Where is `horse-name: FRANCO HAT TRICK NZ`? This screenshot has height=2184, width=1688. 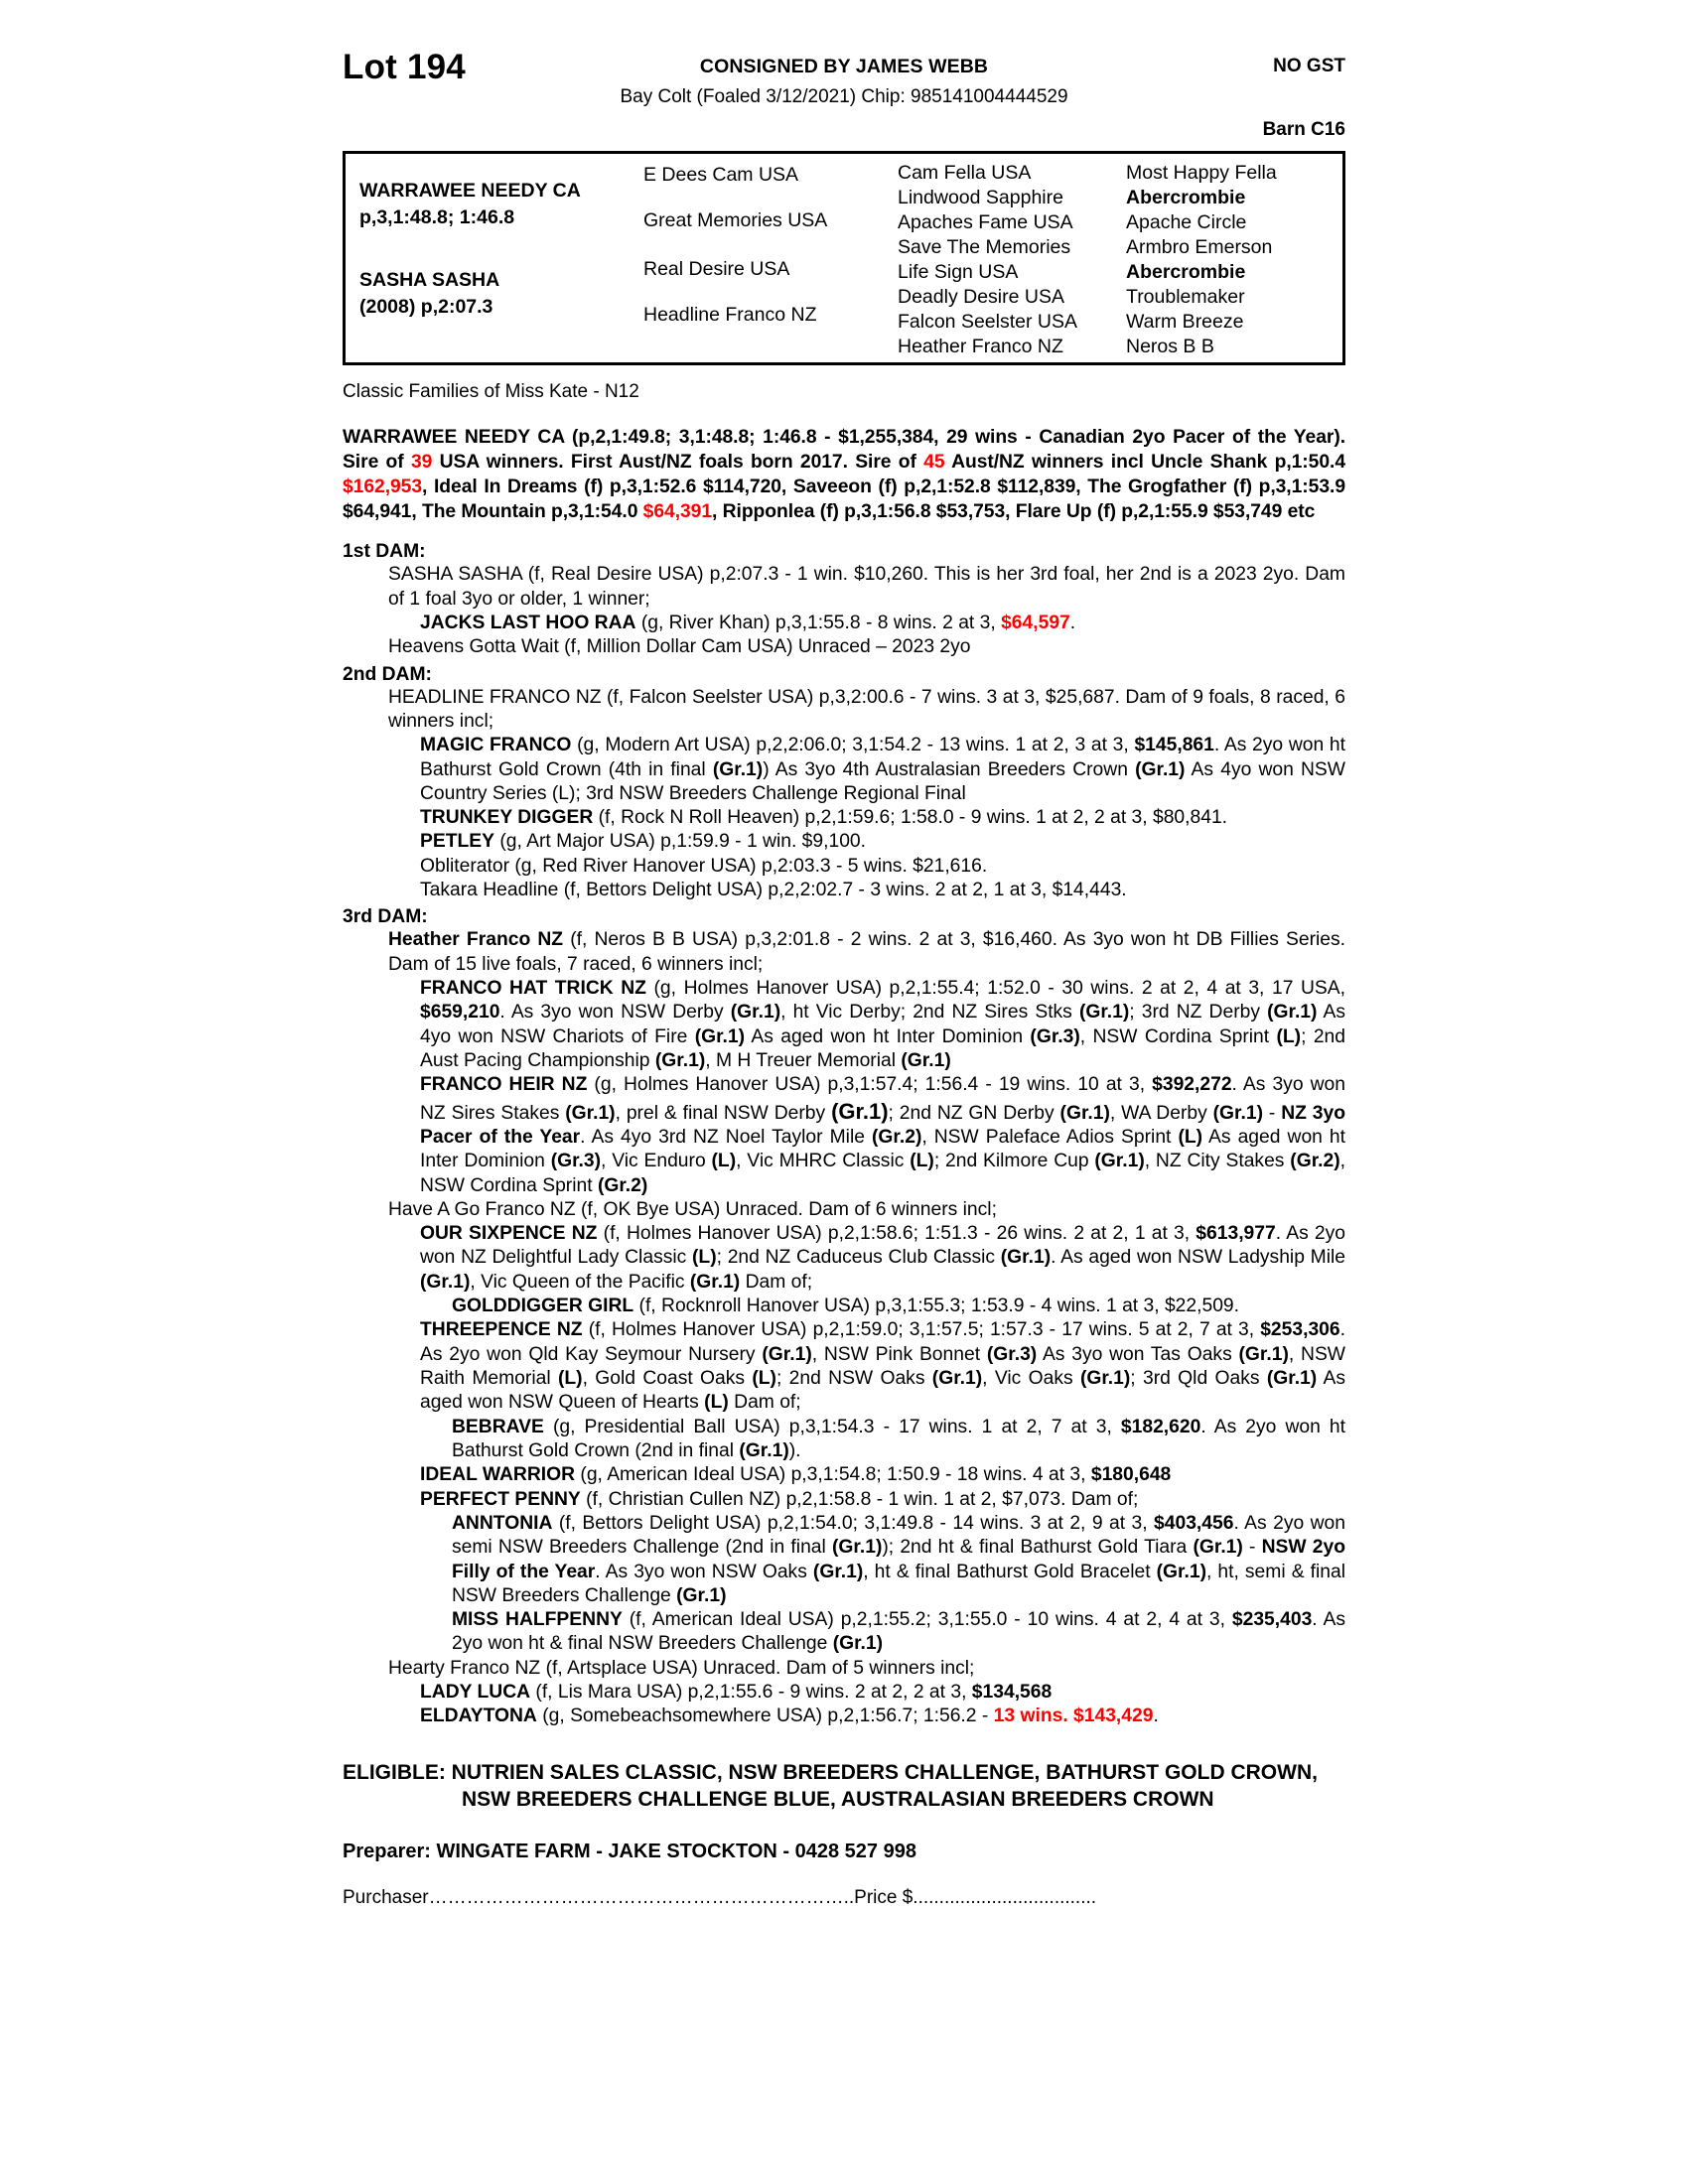
horse-name: FRANCO HAT TRICK NZ is located at coordinates (533, 988).